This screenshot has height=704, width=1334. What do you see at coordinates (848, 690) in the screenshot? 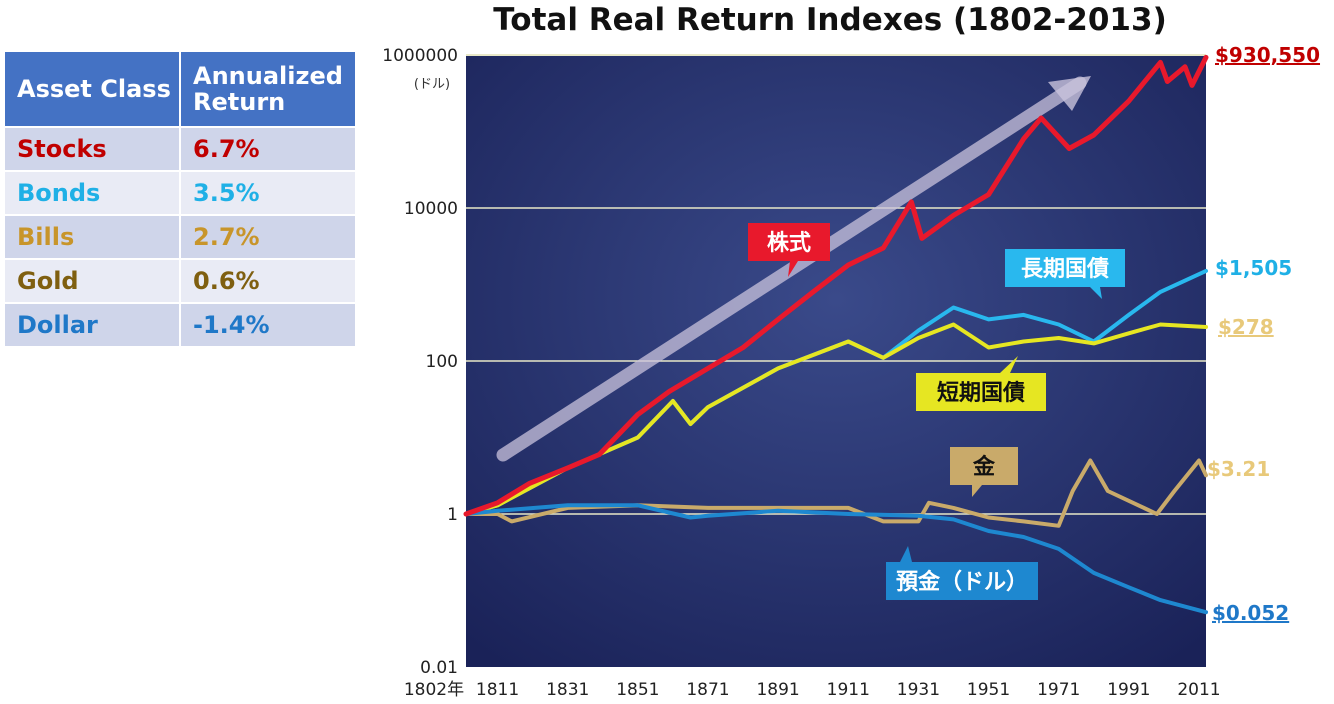
I see `x-tick-label: 1911` at bounding box center [848, 690].